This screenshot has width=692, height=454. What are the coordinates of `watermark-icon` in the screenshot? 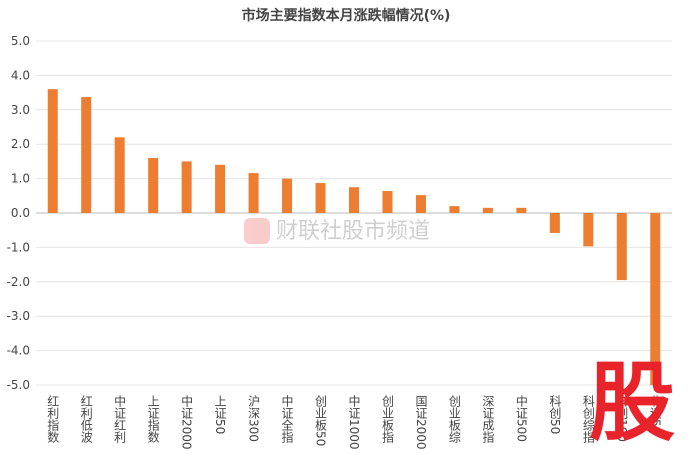 It's located at (257, 231).